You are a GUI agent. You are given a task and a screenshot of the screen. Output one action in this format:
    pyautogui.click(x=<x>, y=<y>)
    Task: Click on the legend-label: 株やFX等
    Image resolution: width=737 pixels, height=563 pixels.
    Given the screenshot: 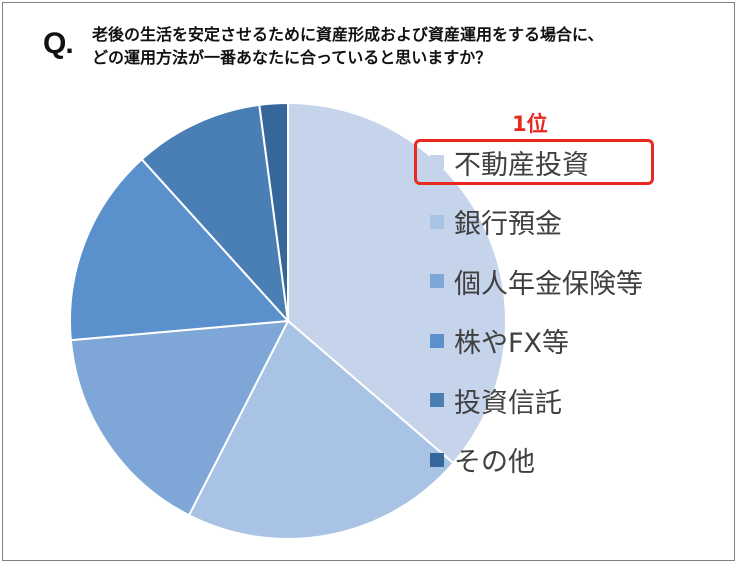 What is the action you would take?
    pyautogui.click(x=512, y=343)
    